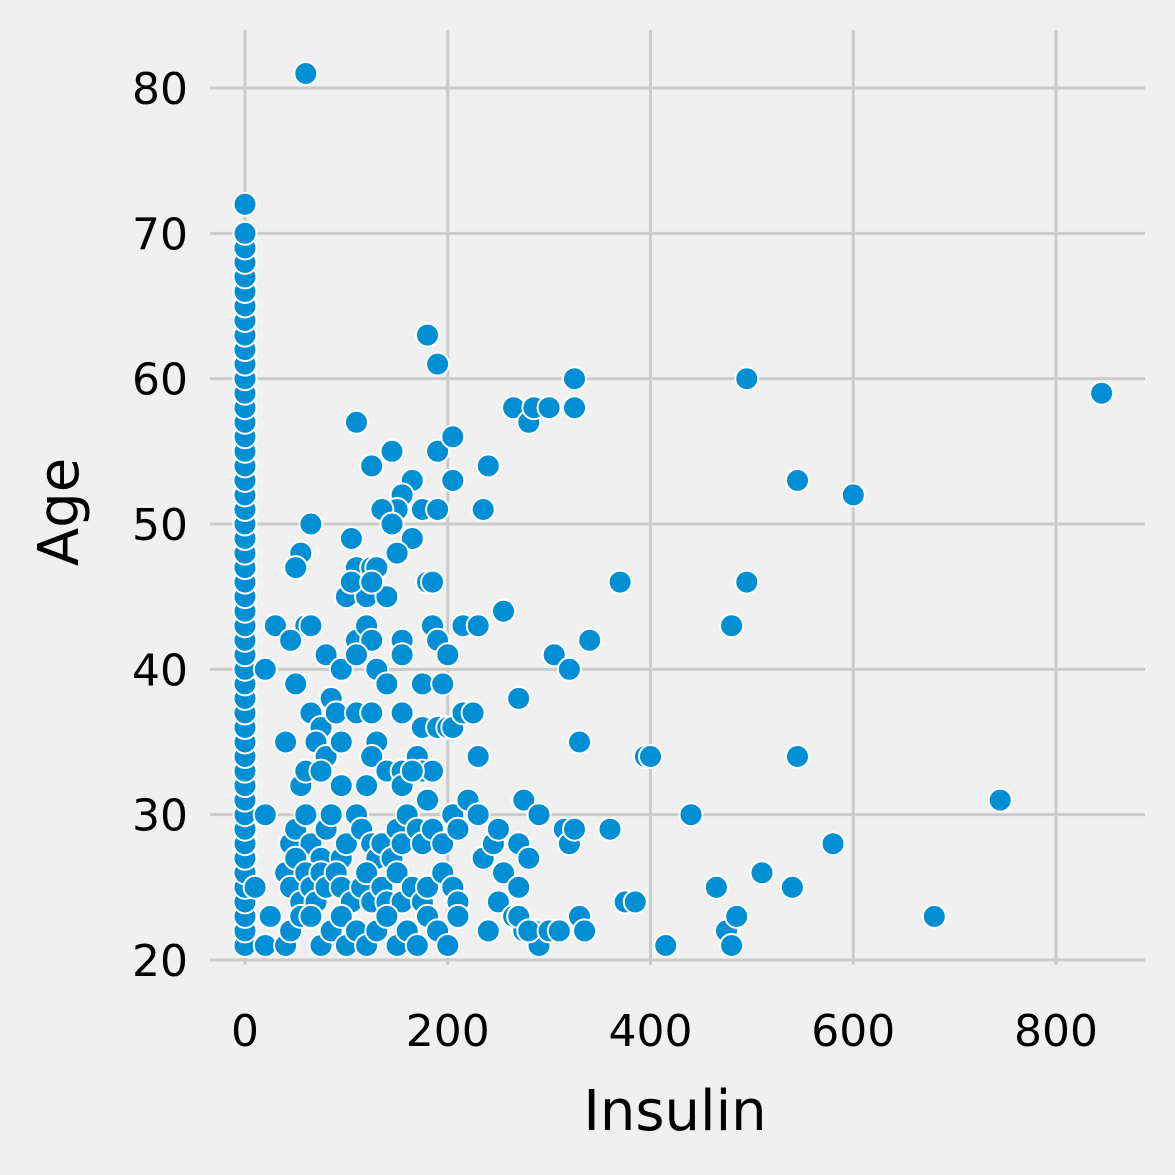 The image size is (1175, 1175). Describe the element at coordinates (160, 816) in the screenshot. I see `y-tick-label: 30` at that location.